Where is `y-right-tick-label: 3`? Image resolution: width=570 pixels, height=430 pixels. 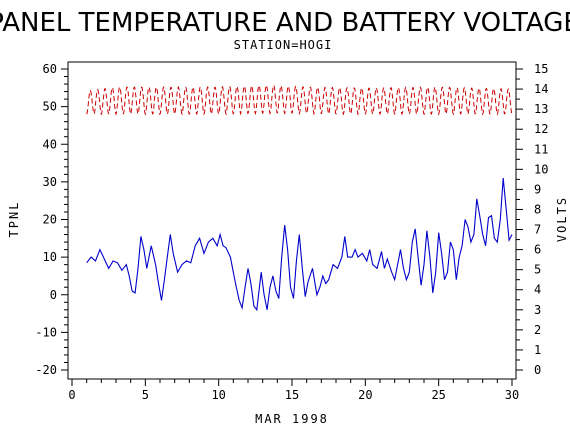
y-right-tick-label: 3 is located at coordinates (537, 310).